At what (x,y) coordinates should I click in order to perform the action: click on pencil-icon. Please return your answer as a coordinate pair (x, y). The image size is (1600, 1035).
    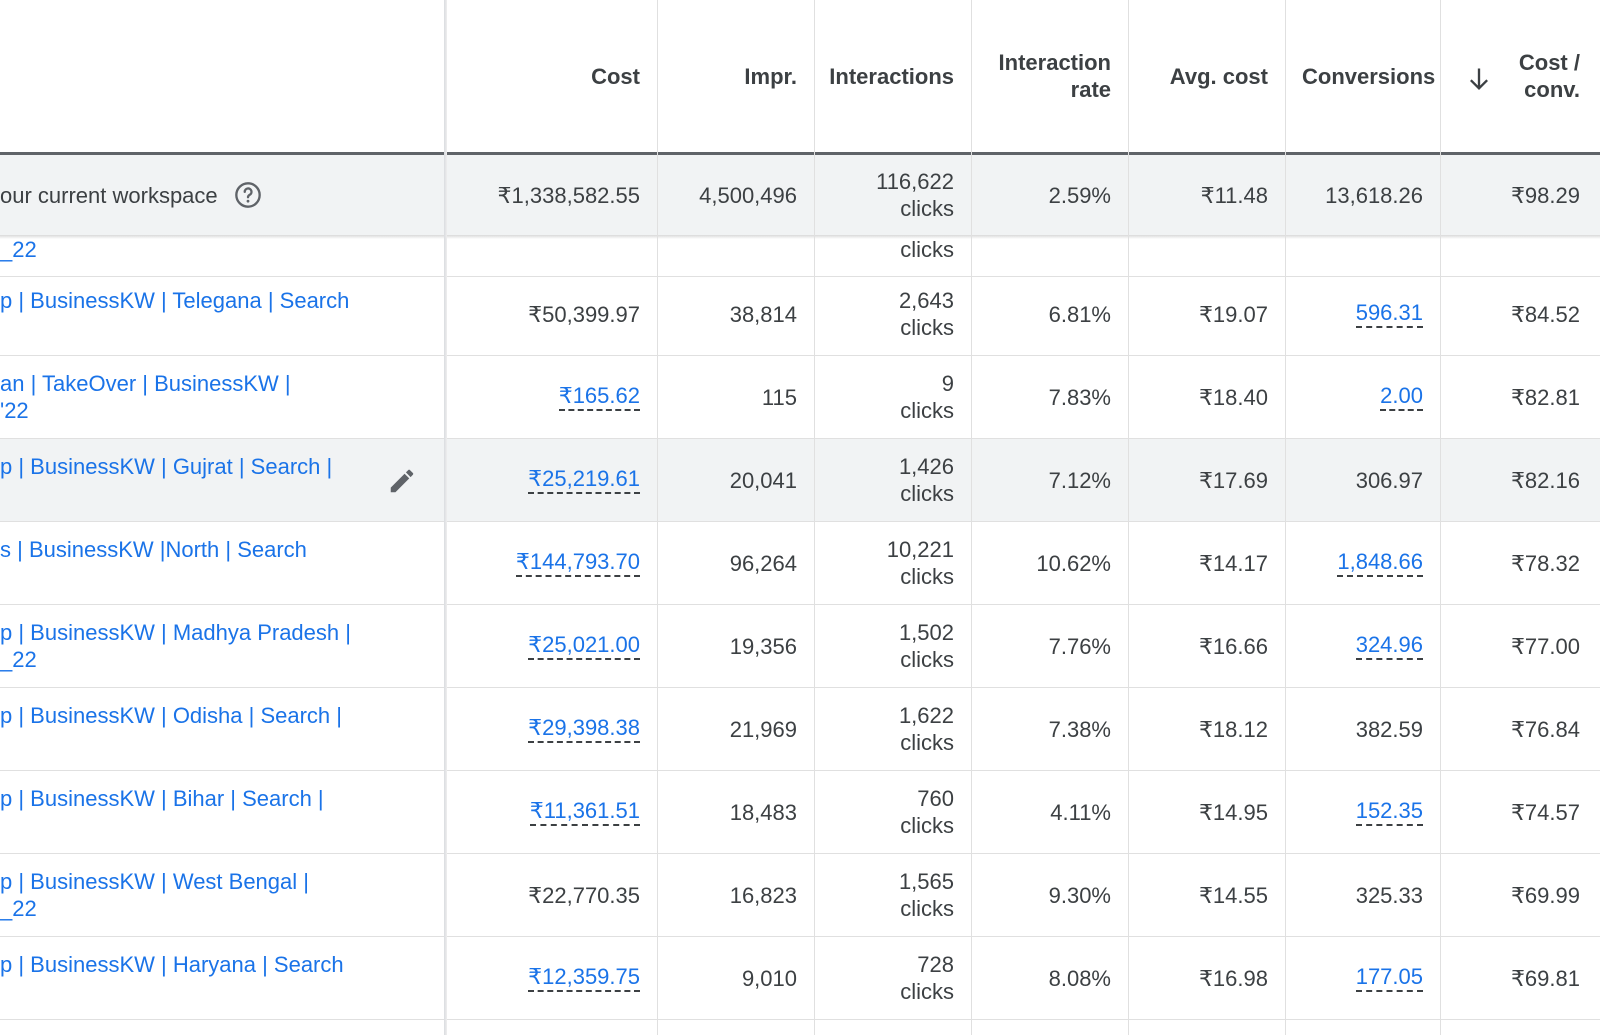
    Looking at the image, I should click on (402, 481).